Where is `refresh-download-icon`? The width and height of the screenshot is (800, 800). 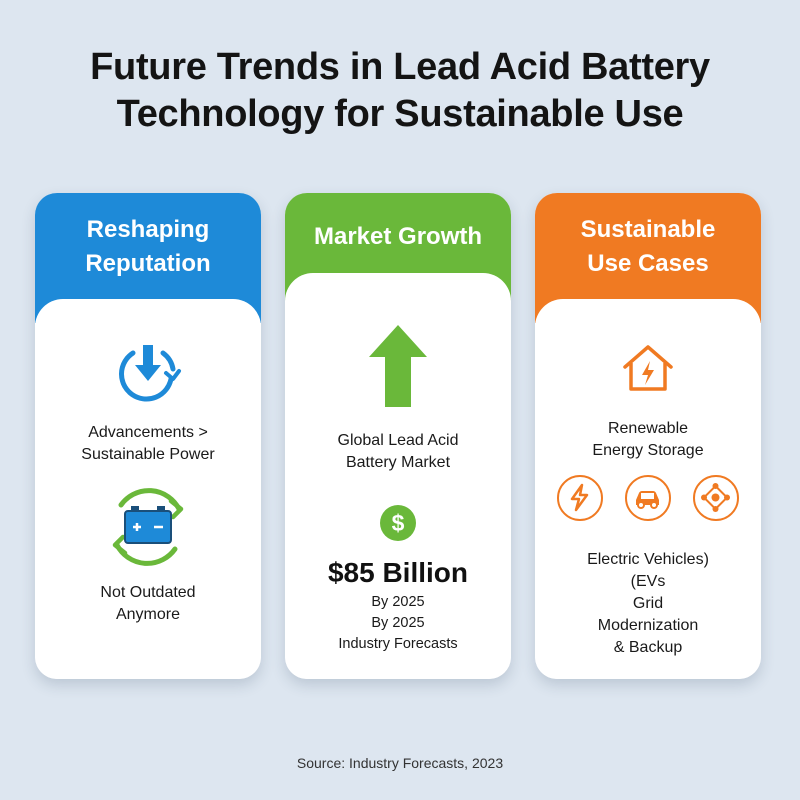
refresh-download-icon is located at coordinates (150, 373).